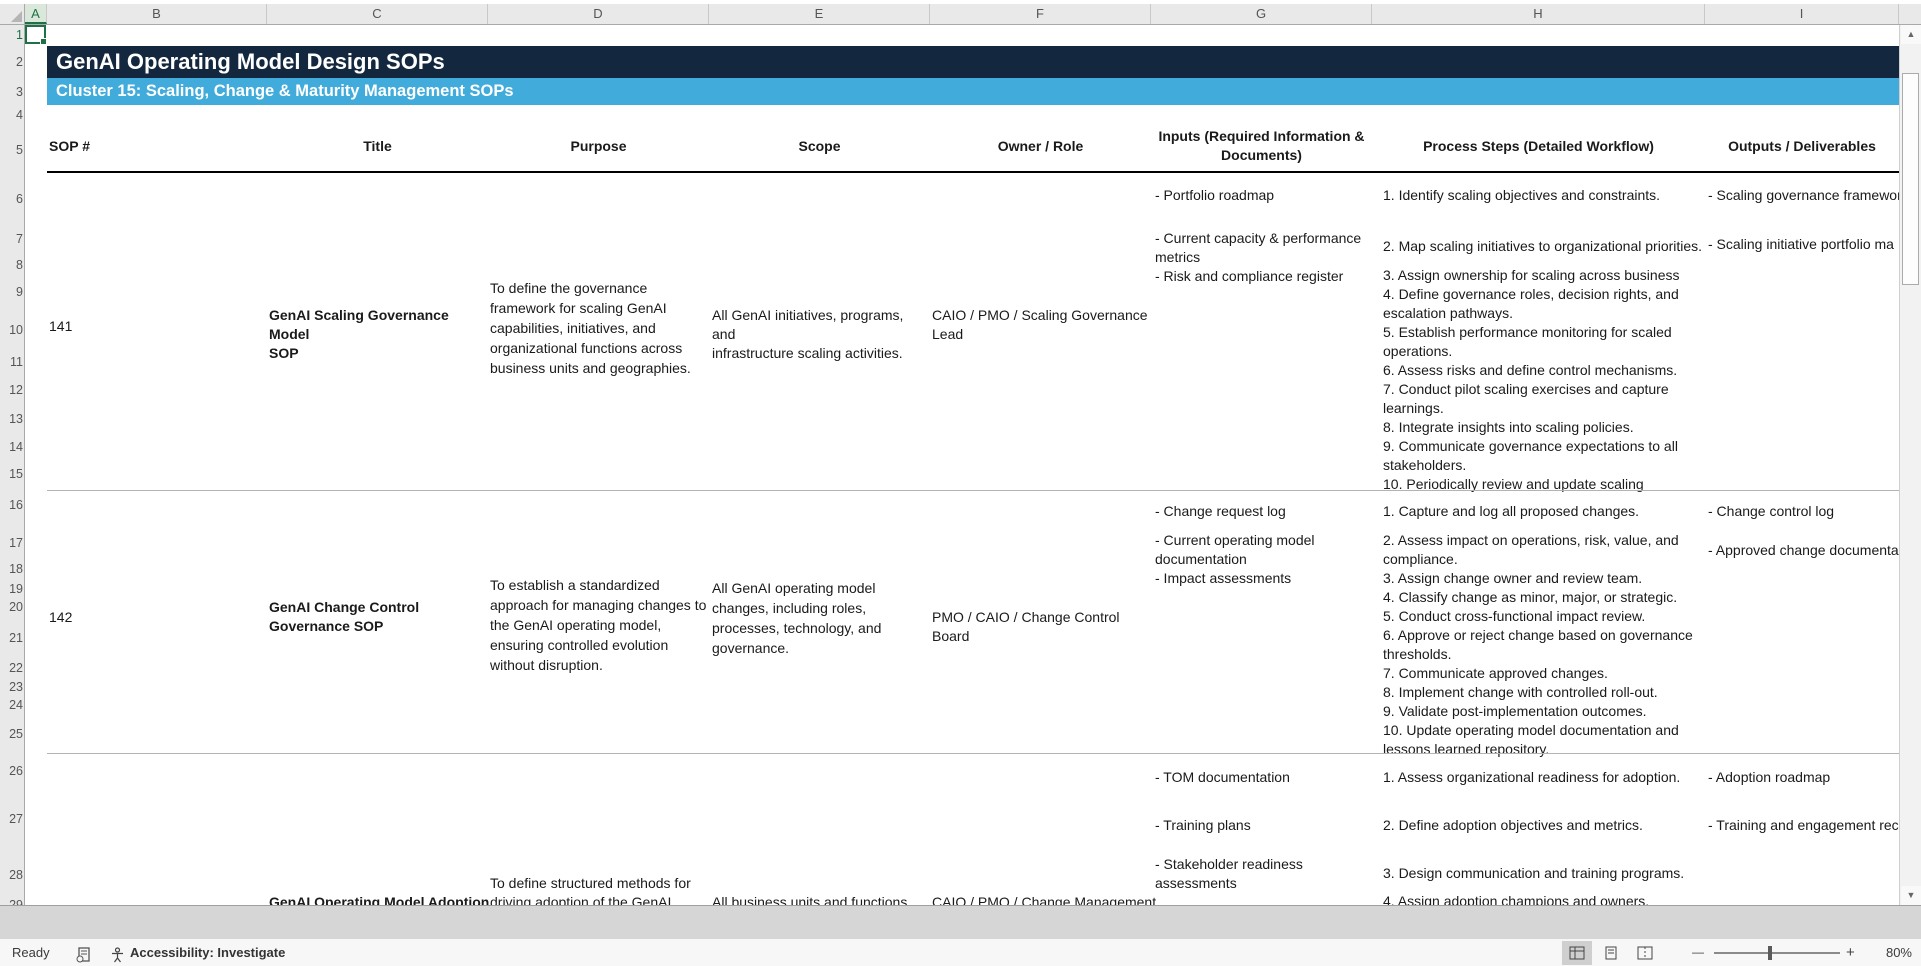  What do you see at coordinates (19, 239) in the screenshot?
I see `row-header: 7` at bounding box center [19, 239].